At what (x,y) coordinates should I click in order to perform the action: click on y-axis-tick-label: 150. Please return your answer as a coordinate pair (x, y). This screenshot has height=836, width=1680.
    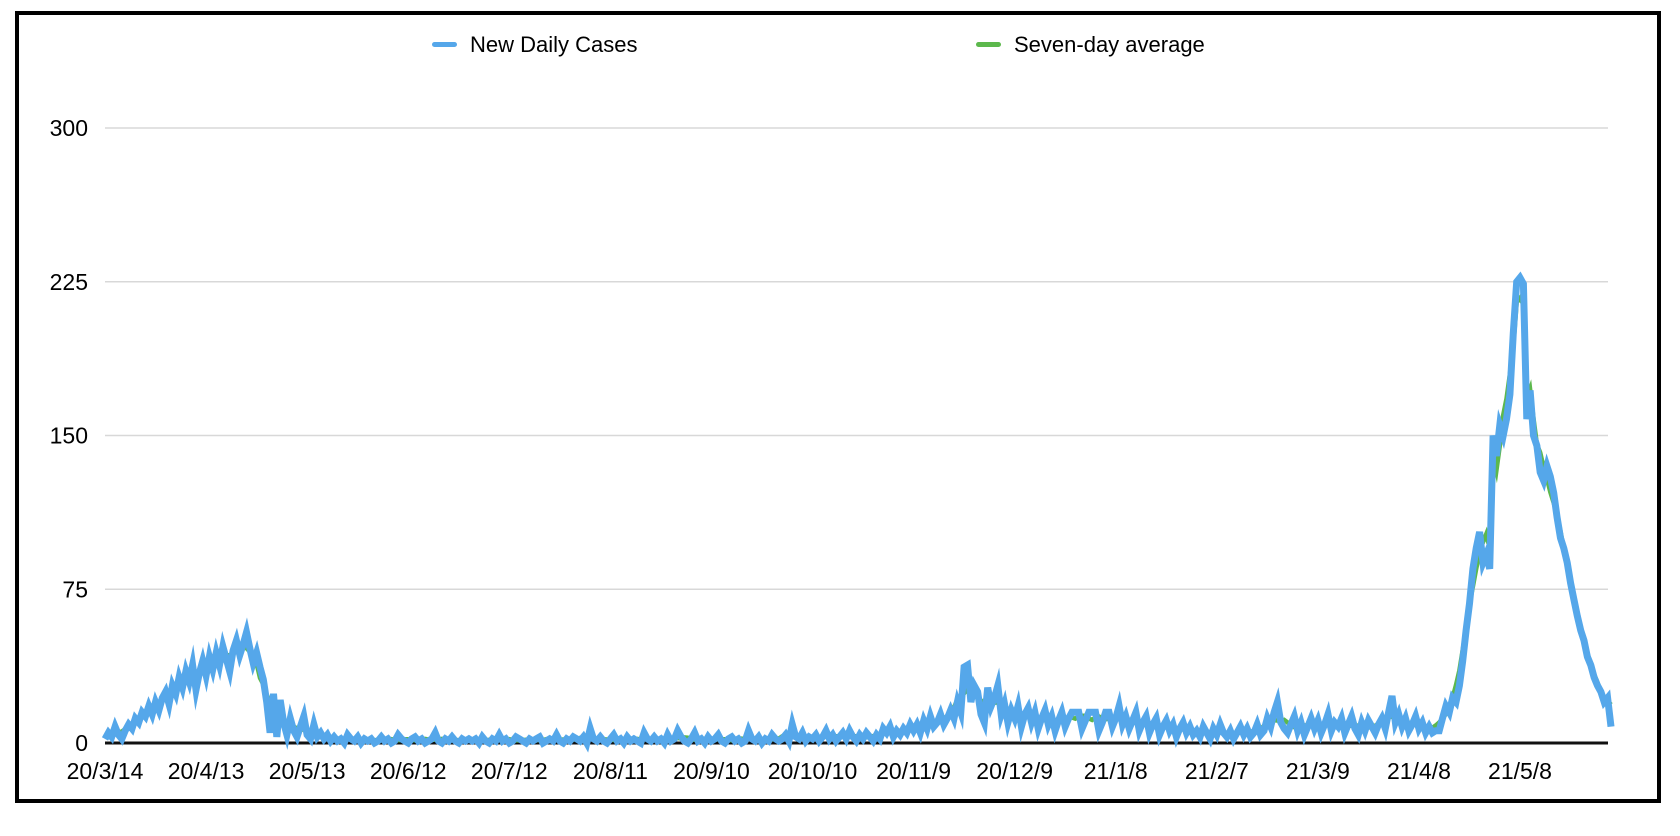
    Looking at the image, I should click on (69, 436).